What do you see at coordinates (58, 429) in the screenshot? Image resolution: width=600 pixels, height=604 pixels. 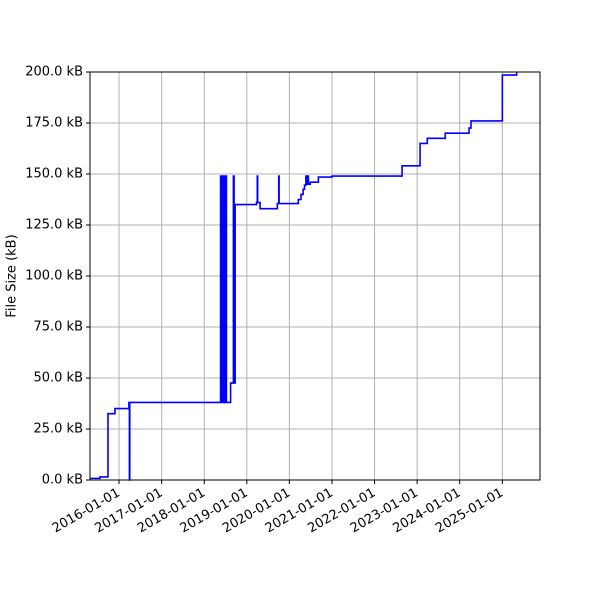 I see `y-tick-label: 25.0 kB` at bounding box center [58, 429].